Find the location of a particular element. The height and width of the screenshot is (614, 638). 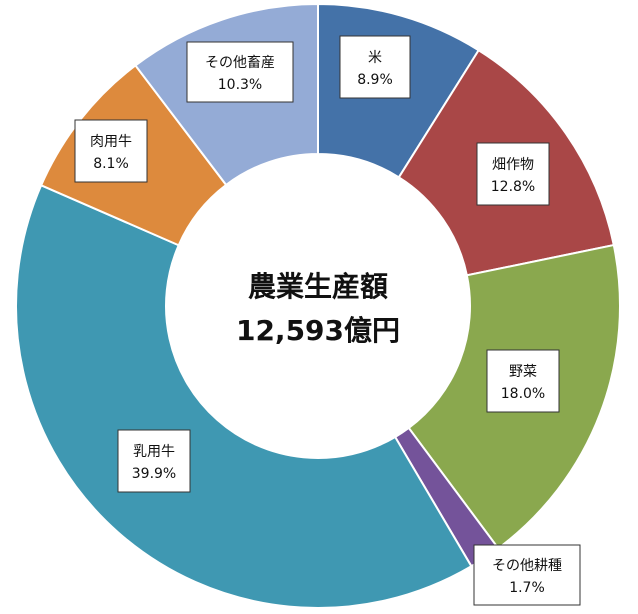

slice-name: その他畜産 is located at coordinates (240, 63).